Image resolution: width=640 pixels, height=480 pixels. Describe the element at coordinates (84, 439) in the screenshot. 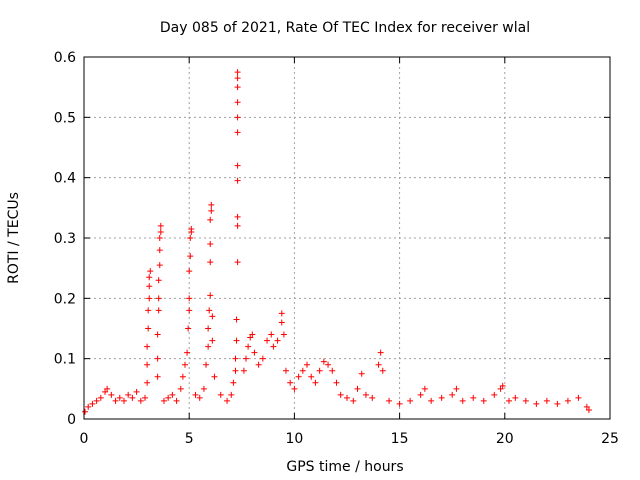

I see `x-tick-label: 0` at that location.